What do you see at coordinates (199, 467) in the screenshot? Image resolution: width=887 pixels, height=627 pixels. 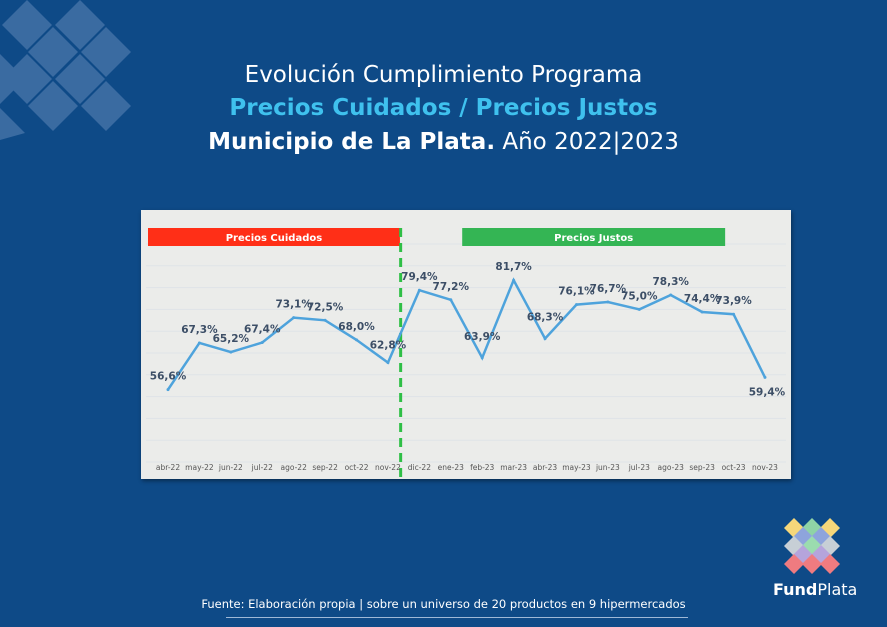 I see `x-tick-label: may-22` at bounding box center [199, 467].